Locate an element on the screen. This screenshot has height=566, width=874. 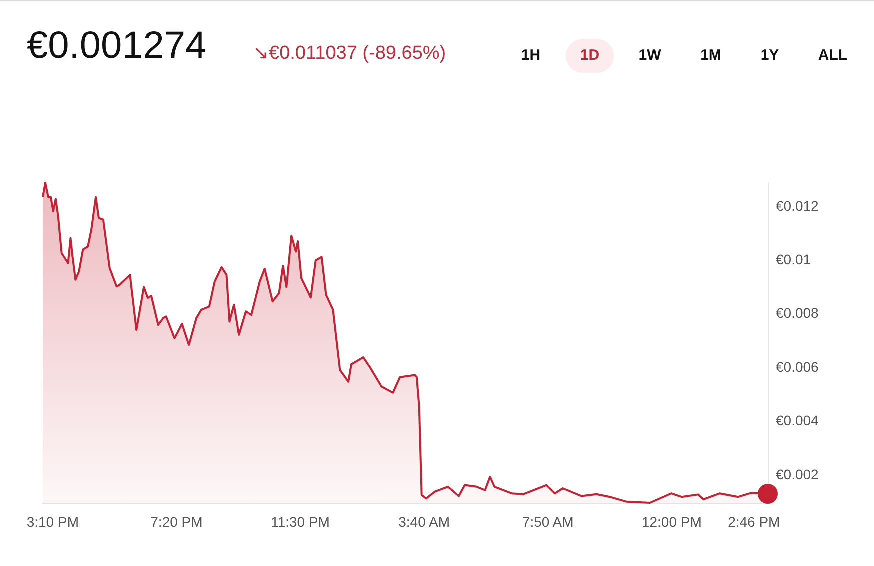
x-tick-label: 7:20 PM is located at coordinates (176, 522).